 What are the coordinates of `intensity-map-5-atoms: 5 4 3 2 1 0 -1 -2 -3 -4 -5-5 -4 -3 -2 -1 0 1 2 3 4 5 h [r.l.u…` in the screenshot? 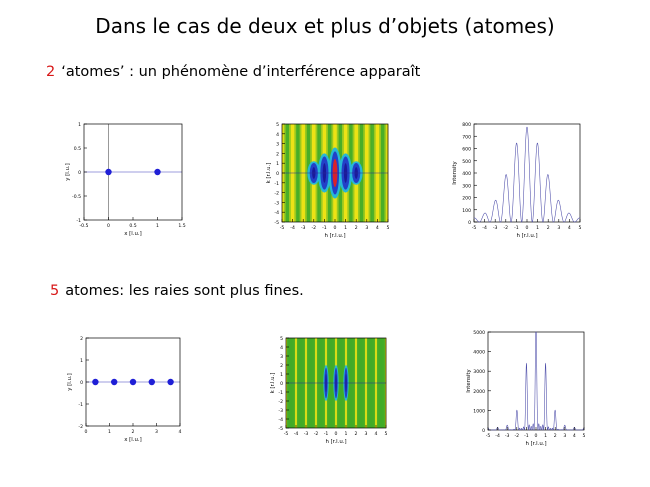 It's located at (329, 390).